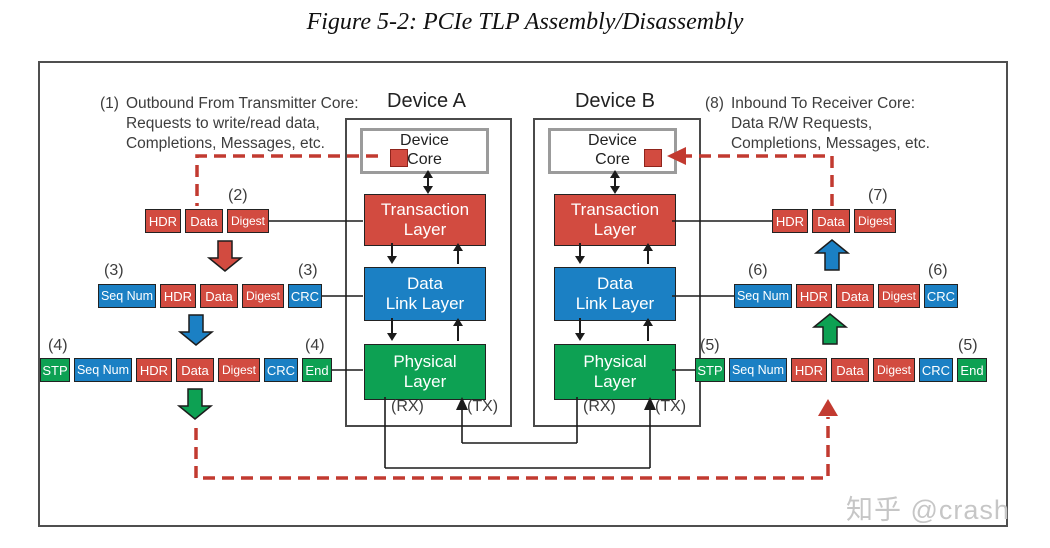 The width and height of the screenshot is (1050, 548). I want to click on device-a-title: Device A, so click(426, 101).